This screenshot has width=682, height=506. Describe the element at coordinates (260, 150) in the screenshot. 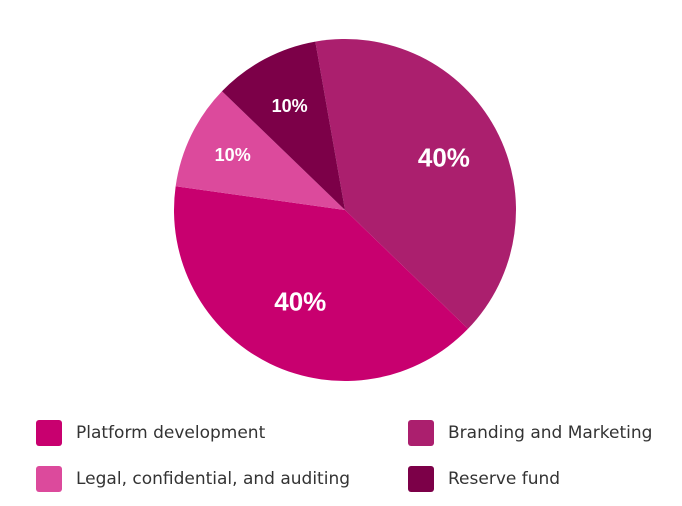

I see `pie-slice-legal-confidential-and-auditing` at that location.